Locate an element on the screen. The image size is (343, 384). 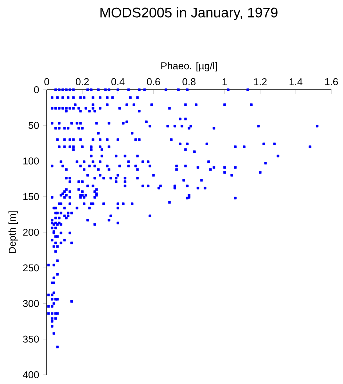
y-tick-label: 400 is located at coordinates (31, 375).